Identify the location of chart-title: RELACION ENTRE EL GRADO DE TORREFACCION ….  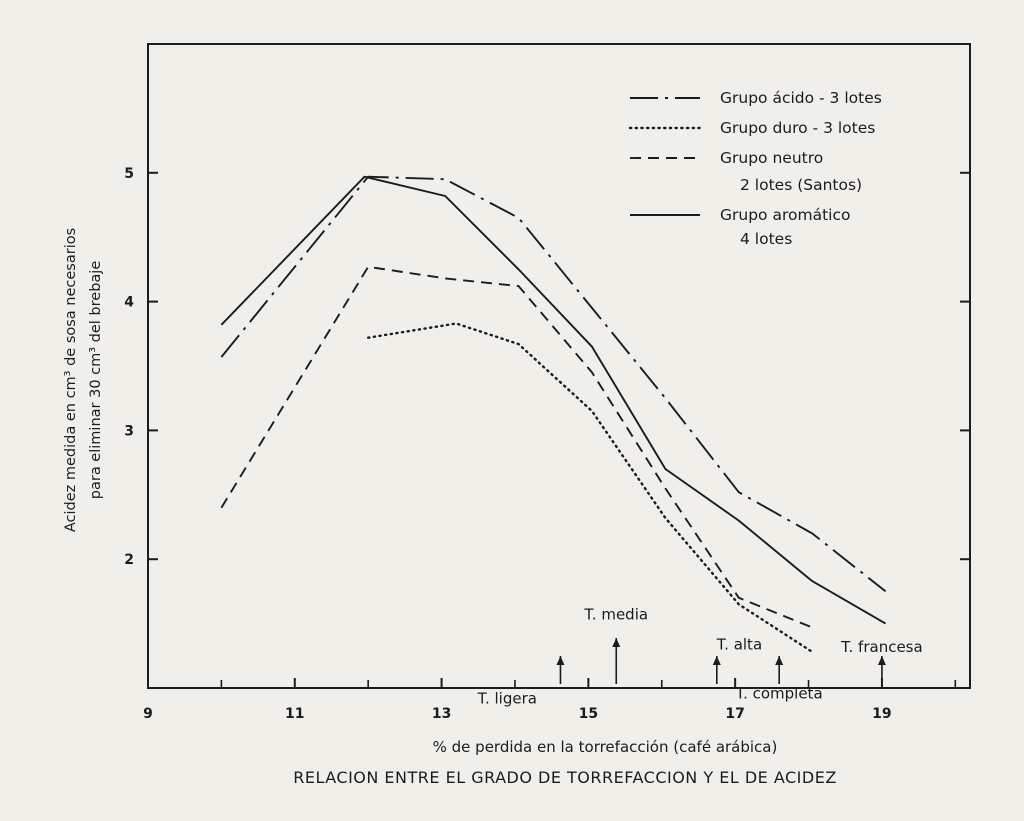
(565, 777).